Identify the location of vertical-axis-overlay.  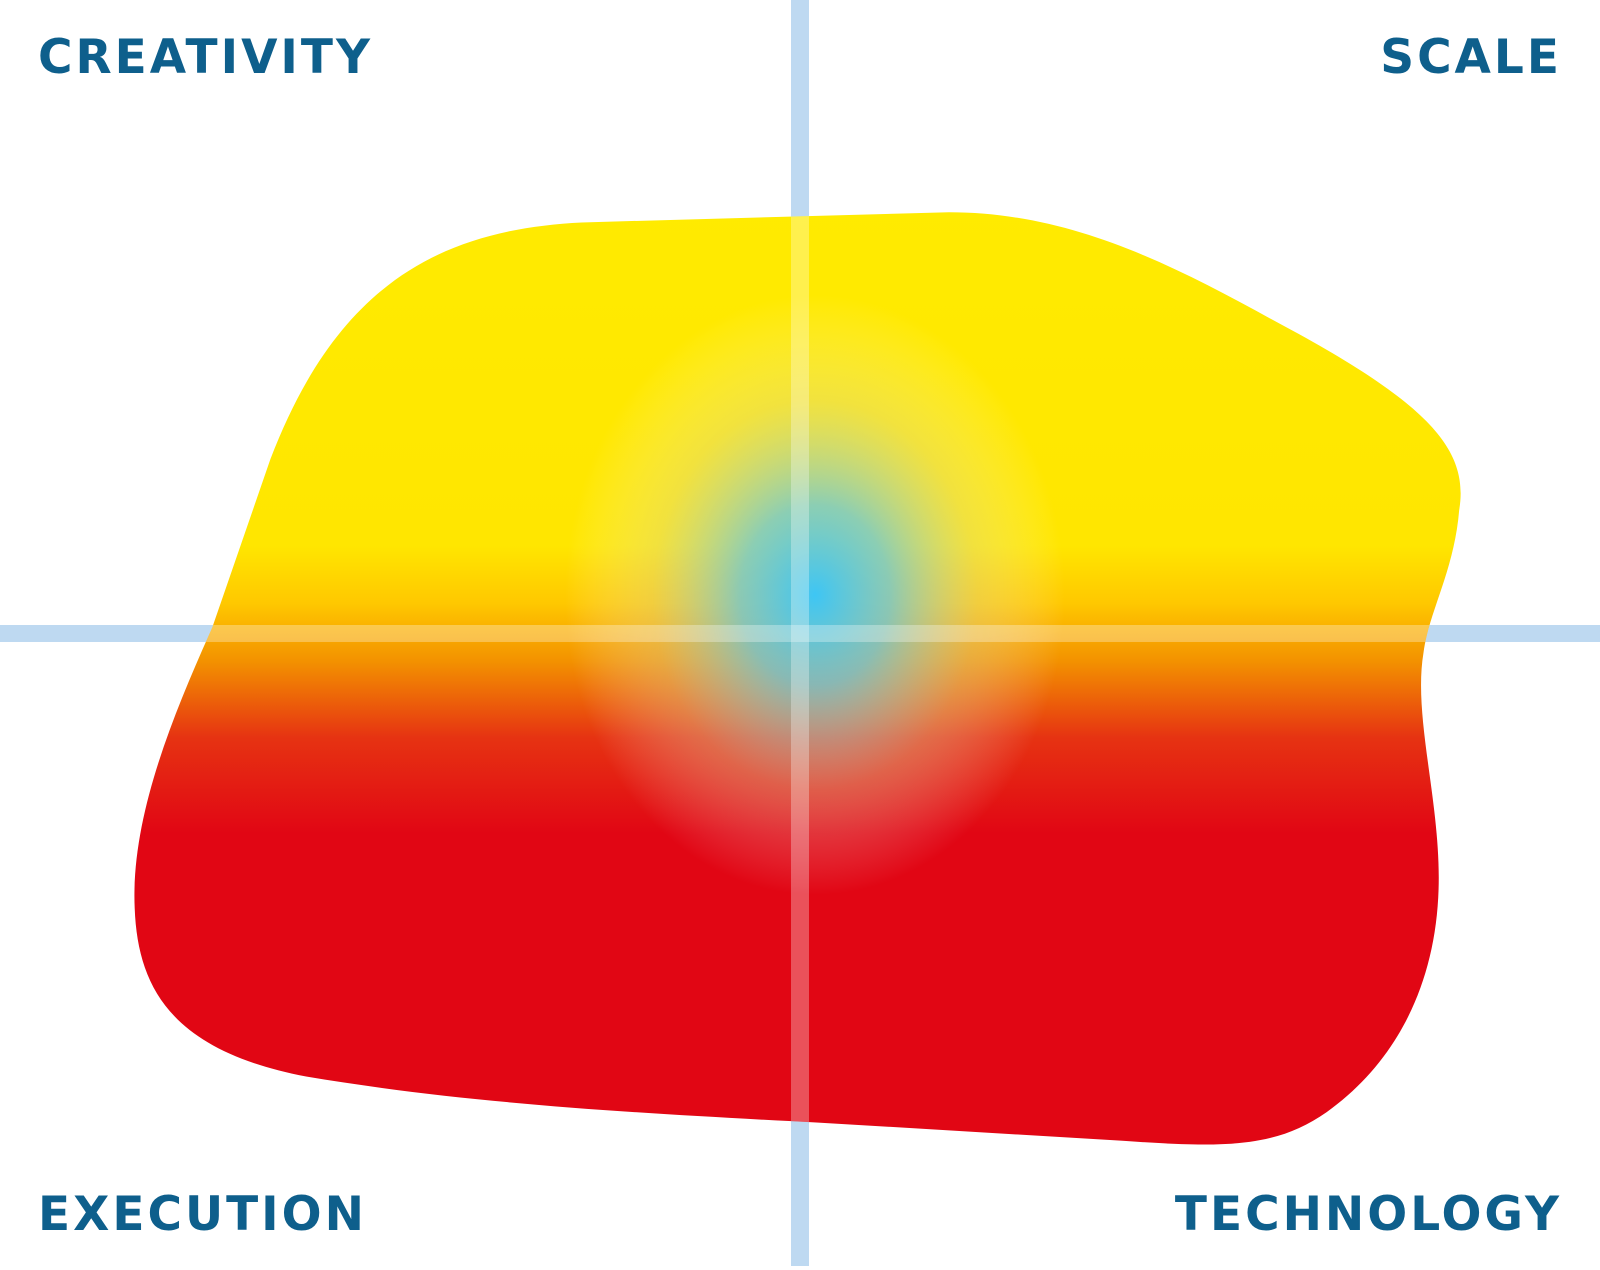
(800, 678).